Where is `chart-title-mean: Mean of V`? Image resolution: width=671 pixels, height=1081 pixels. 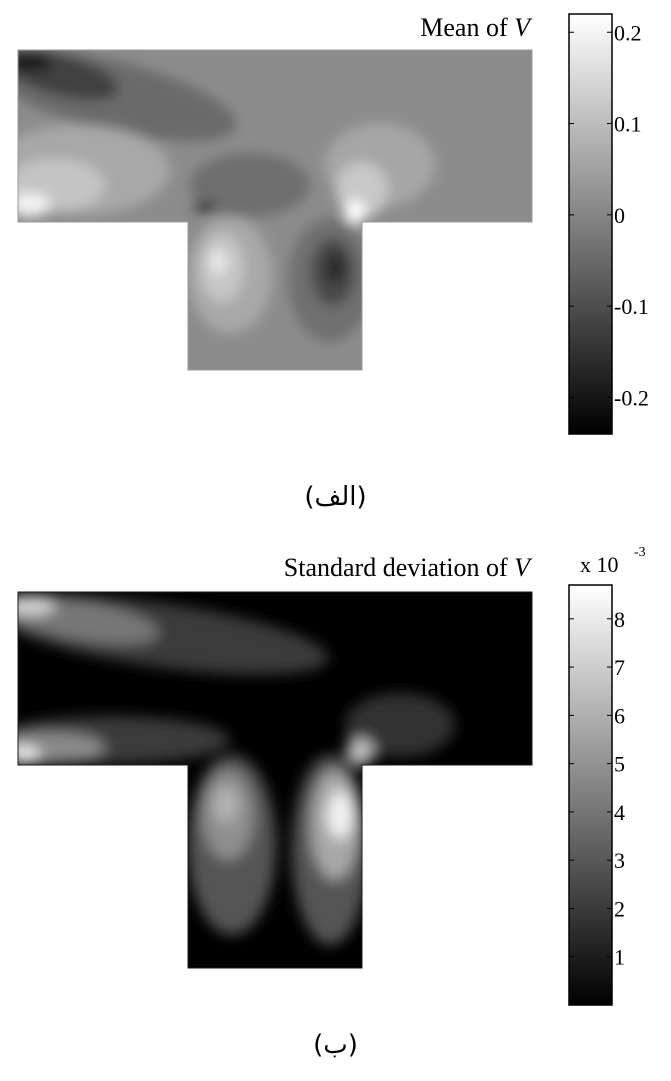 chart-title-mean: Mean of V is located at coordinates (476, 27).